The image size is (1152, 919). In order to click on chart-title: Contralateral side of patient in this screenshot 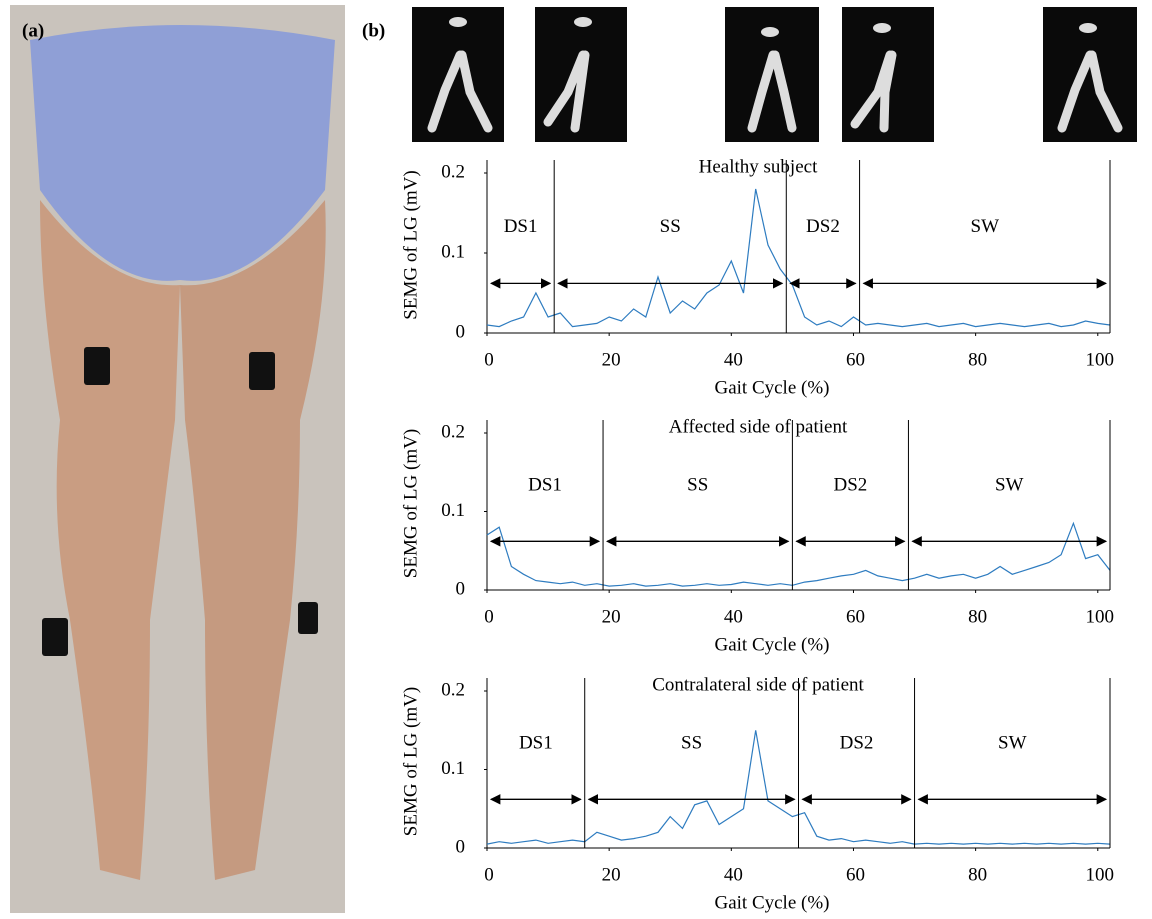, I will do `click(758, 684)`.